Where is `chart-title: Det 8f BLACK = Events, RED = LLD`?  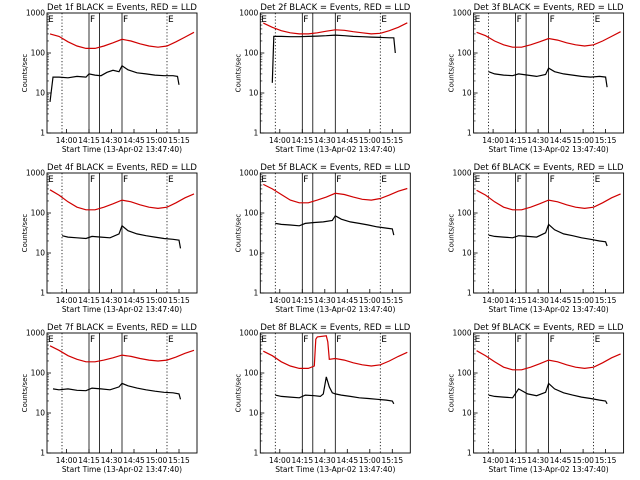
chart-title: Det 8f BLACK = Events, RED = LLD is located at coordinates (335, 328).